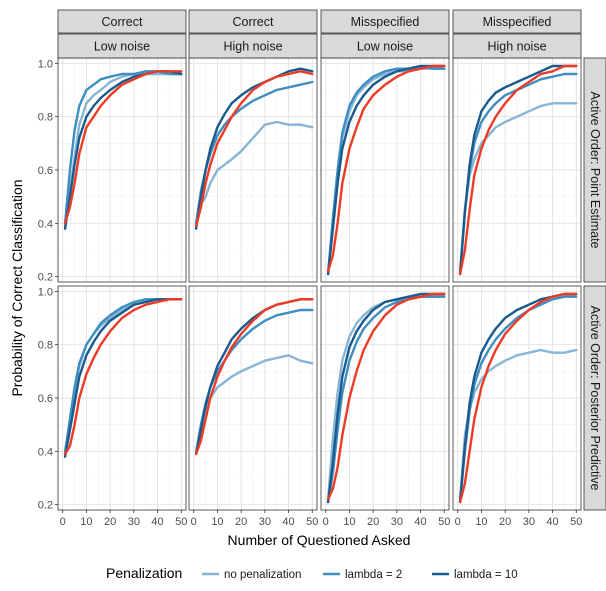 The height and width of the screenshot is (591, 606). I want to click on legend-label-0: no penalization, so click(262, 575).